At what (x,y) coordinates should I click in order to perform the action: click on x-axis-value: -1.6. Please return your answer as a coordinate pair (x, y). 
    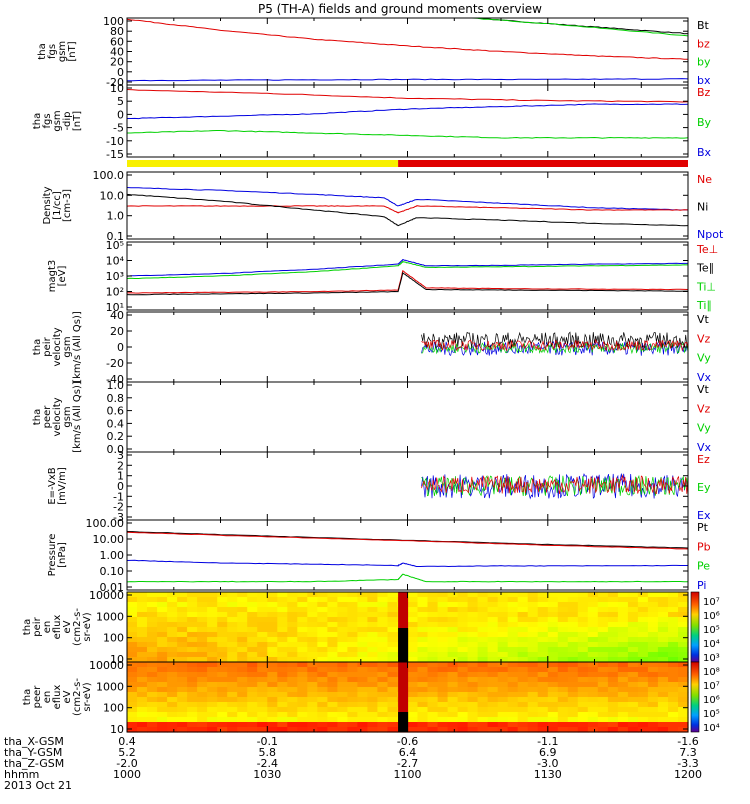
    Looking at the image, I should click on (687, 741).